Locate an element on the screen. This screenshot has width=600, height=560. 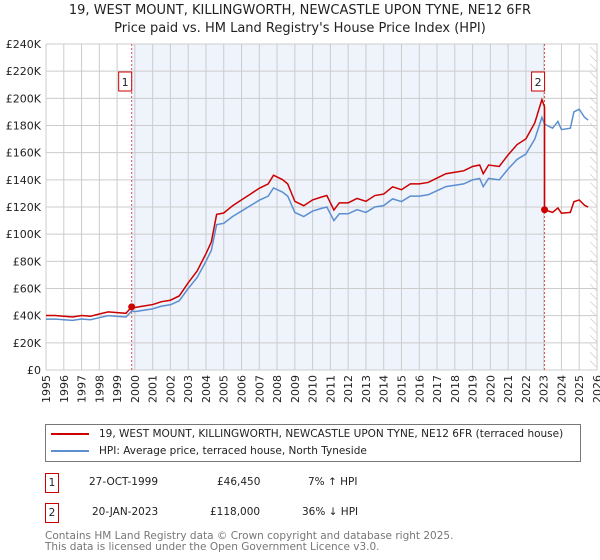
x-tick-label: 2013 is located at coordinates (366, 389).